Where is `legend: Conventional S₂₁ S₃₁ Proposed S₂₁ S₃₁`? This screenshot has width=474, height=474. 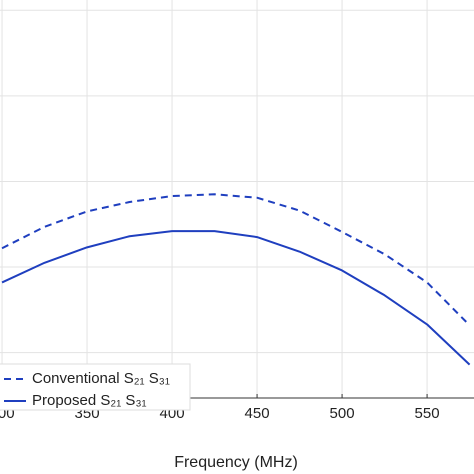 legend: Conventional S₂₁ S₃₁ Proposed S₂₁ S₃₁ is located at coordinates (95, 387).